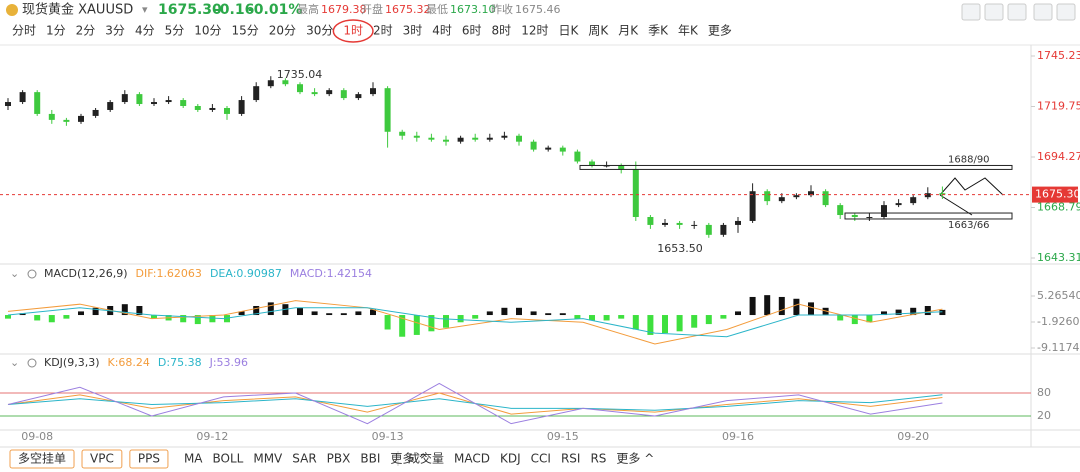 The height and width of the screenshot is (472, 1080). I want to click on indicator-tab: MACD, so click(472, 459).